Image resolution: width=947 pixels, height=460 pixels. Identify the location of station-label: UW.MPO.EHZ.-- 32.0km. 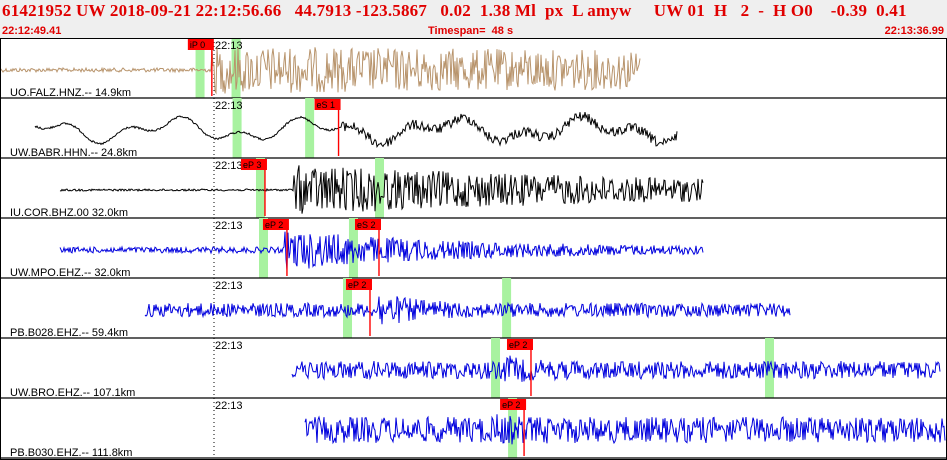
(70, 273).